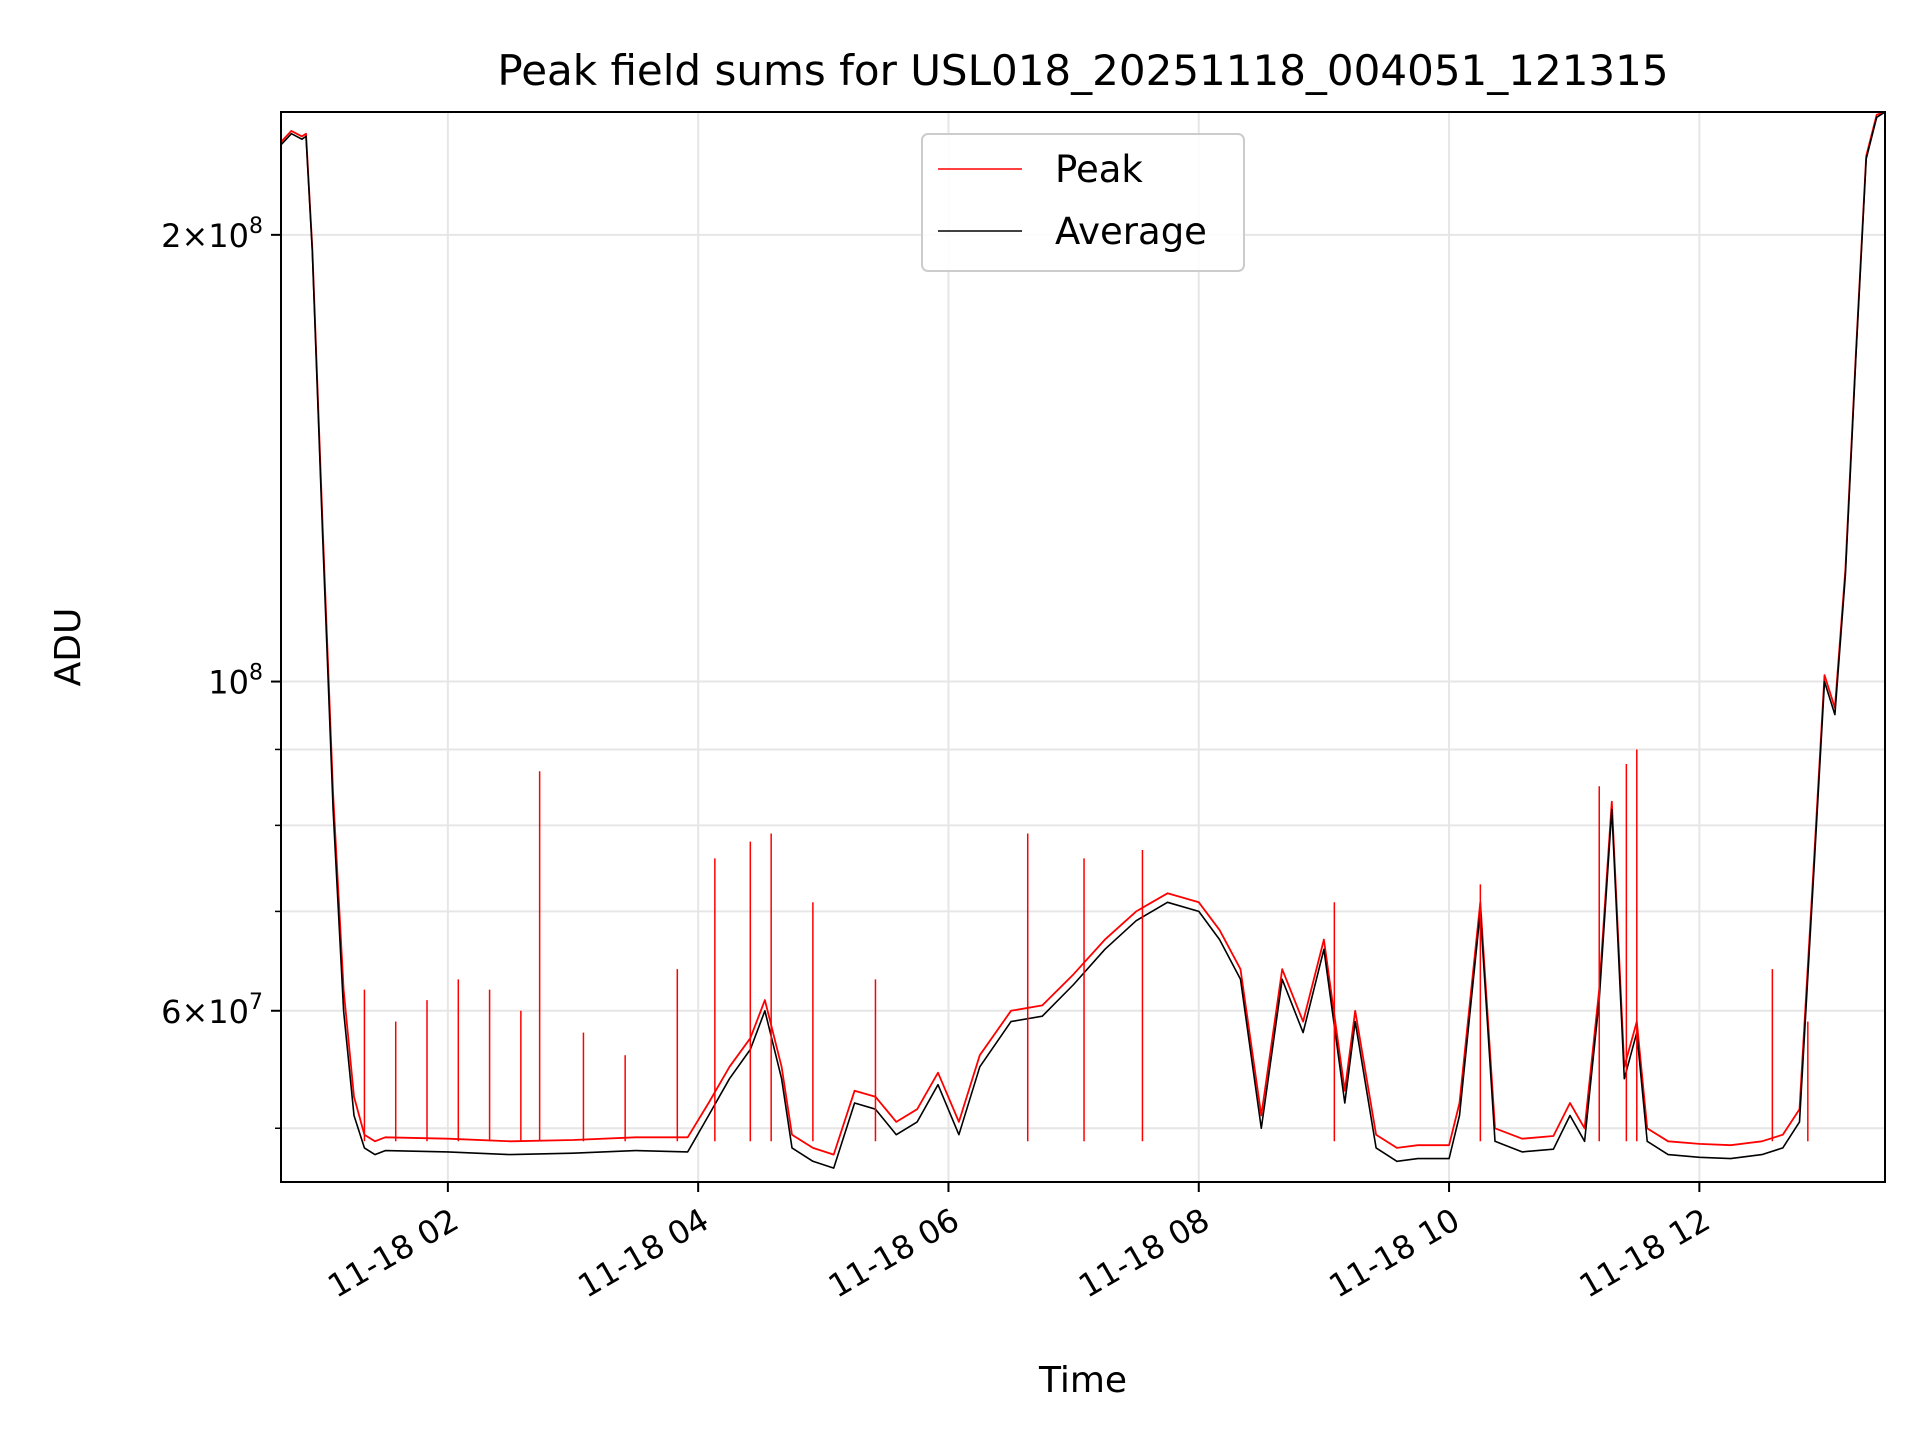 The image size is (1920, 1440). I want to click on y-tick-label: 6×107, so click(212, 1010).